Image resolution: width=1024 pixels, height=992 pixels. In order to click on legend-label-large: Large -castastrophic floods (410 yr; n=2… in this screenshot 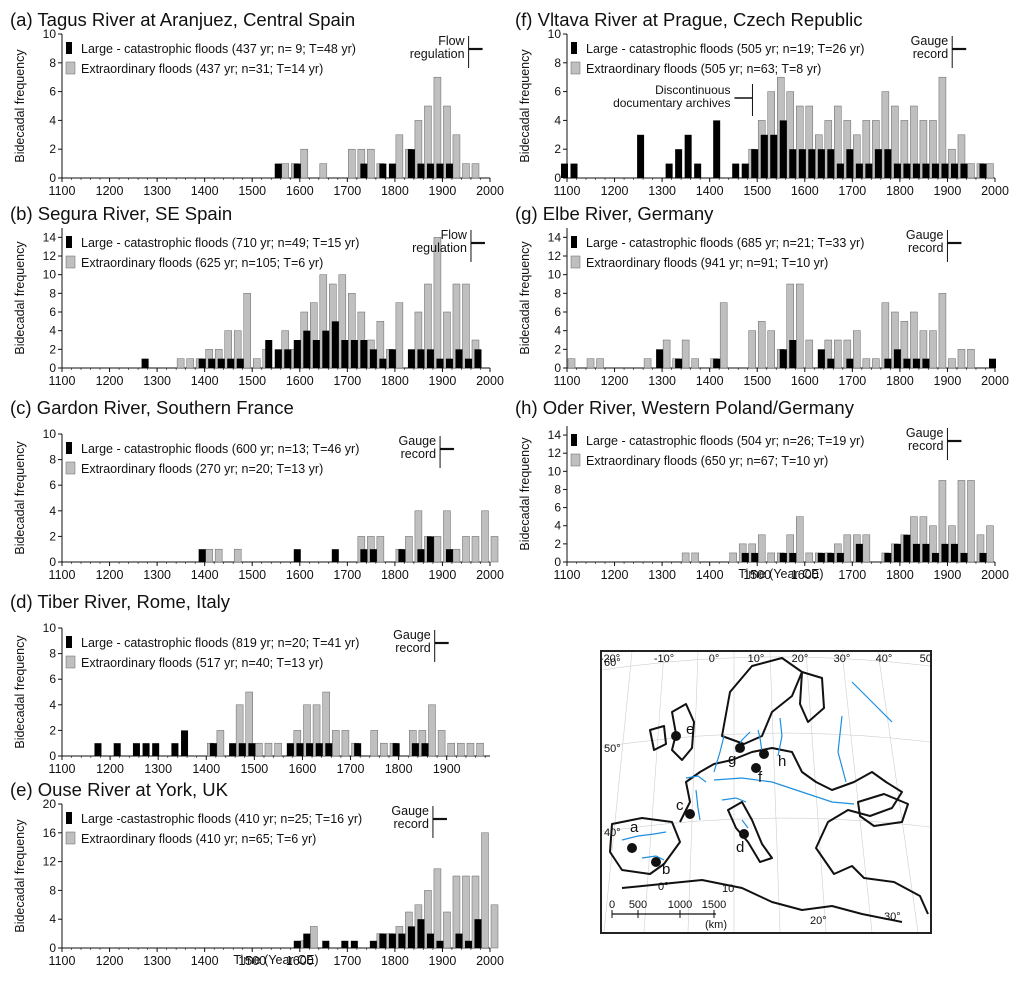, I will do `click(221, 819)`.